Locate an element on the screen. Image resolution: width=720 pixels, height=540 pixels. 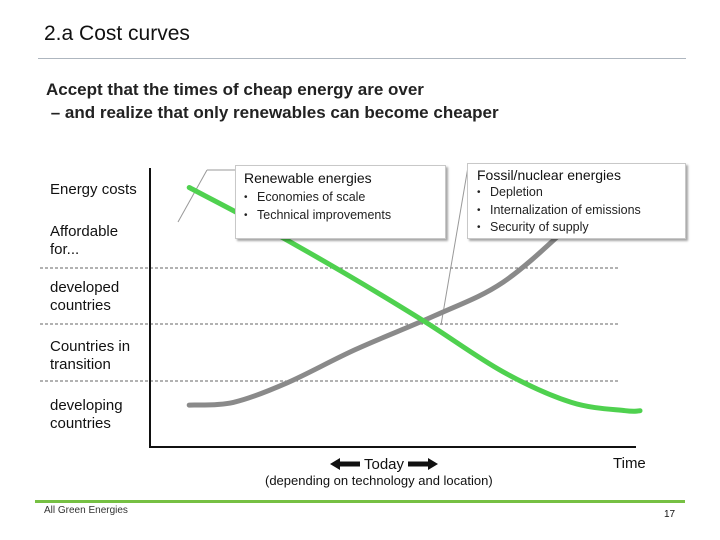
footer-brand: All Green Energies is located at coordinates (86, 510).